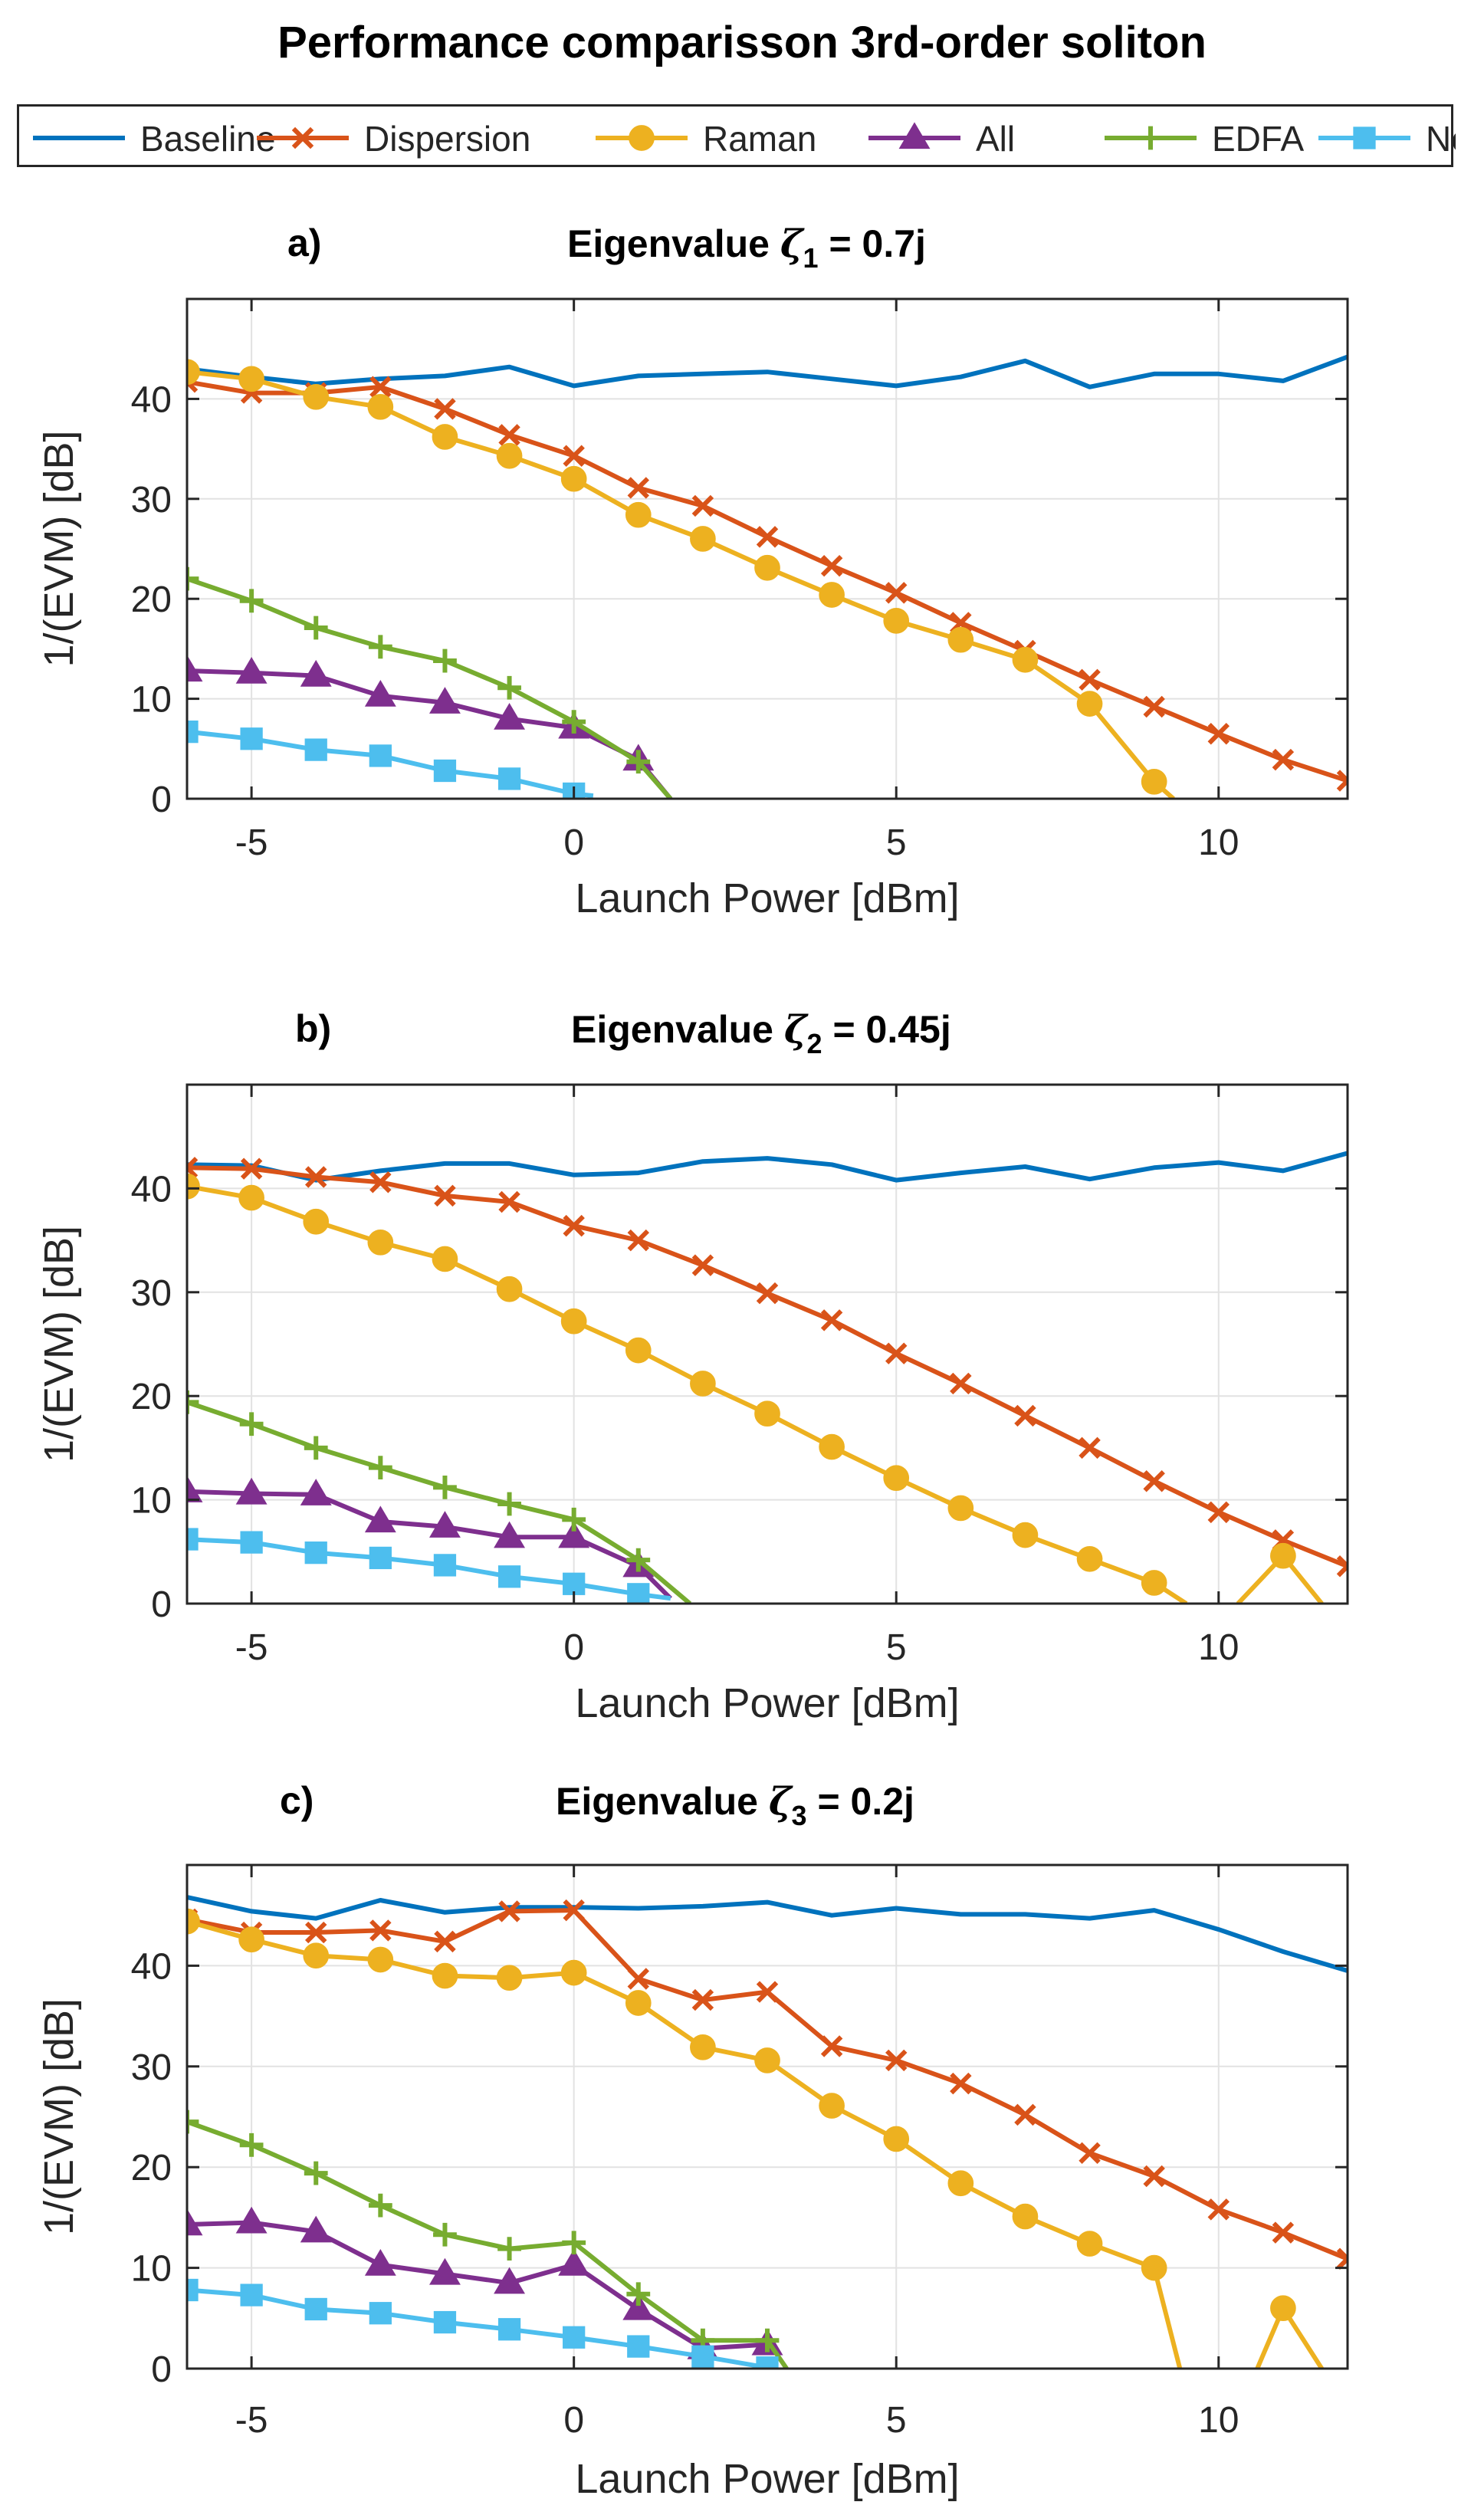  I want to click on series-group, so click(767, 576).